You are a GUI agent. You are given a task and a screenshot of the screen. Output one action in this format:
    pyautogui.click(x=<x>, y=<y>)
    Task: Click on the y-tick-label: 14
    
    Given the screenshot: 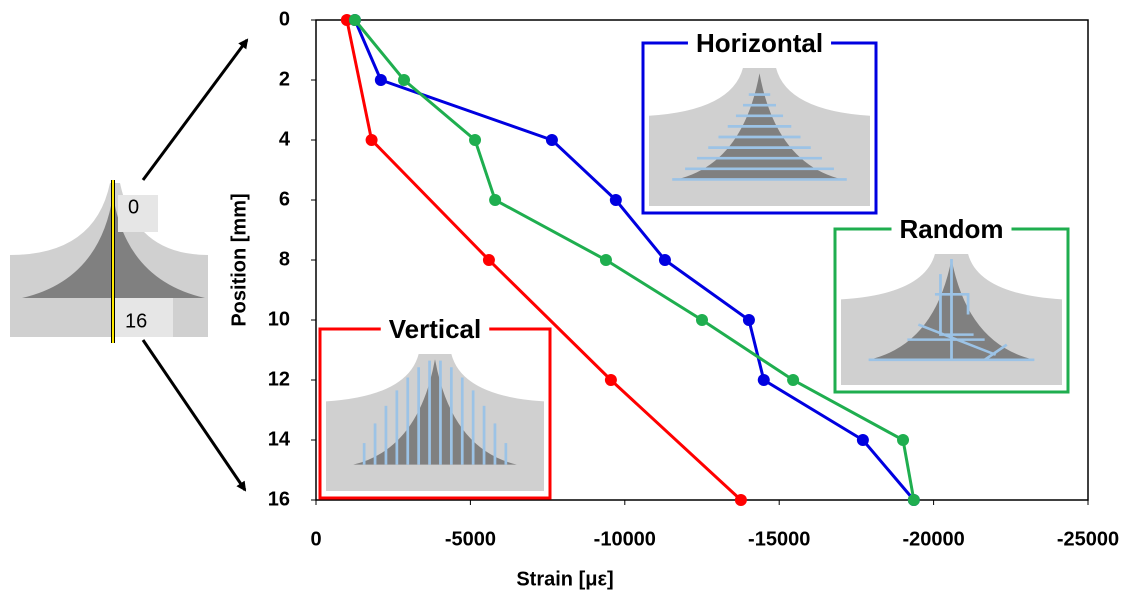 What is the action you would take?
    pyautogui.click(x=279, y=439)
    